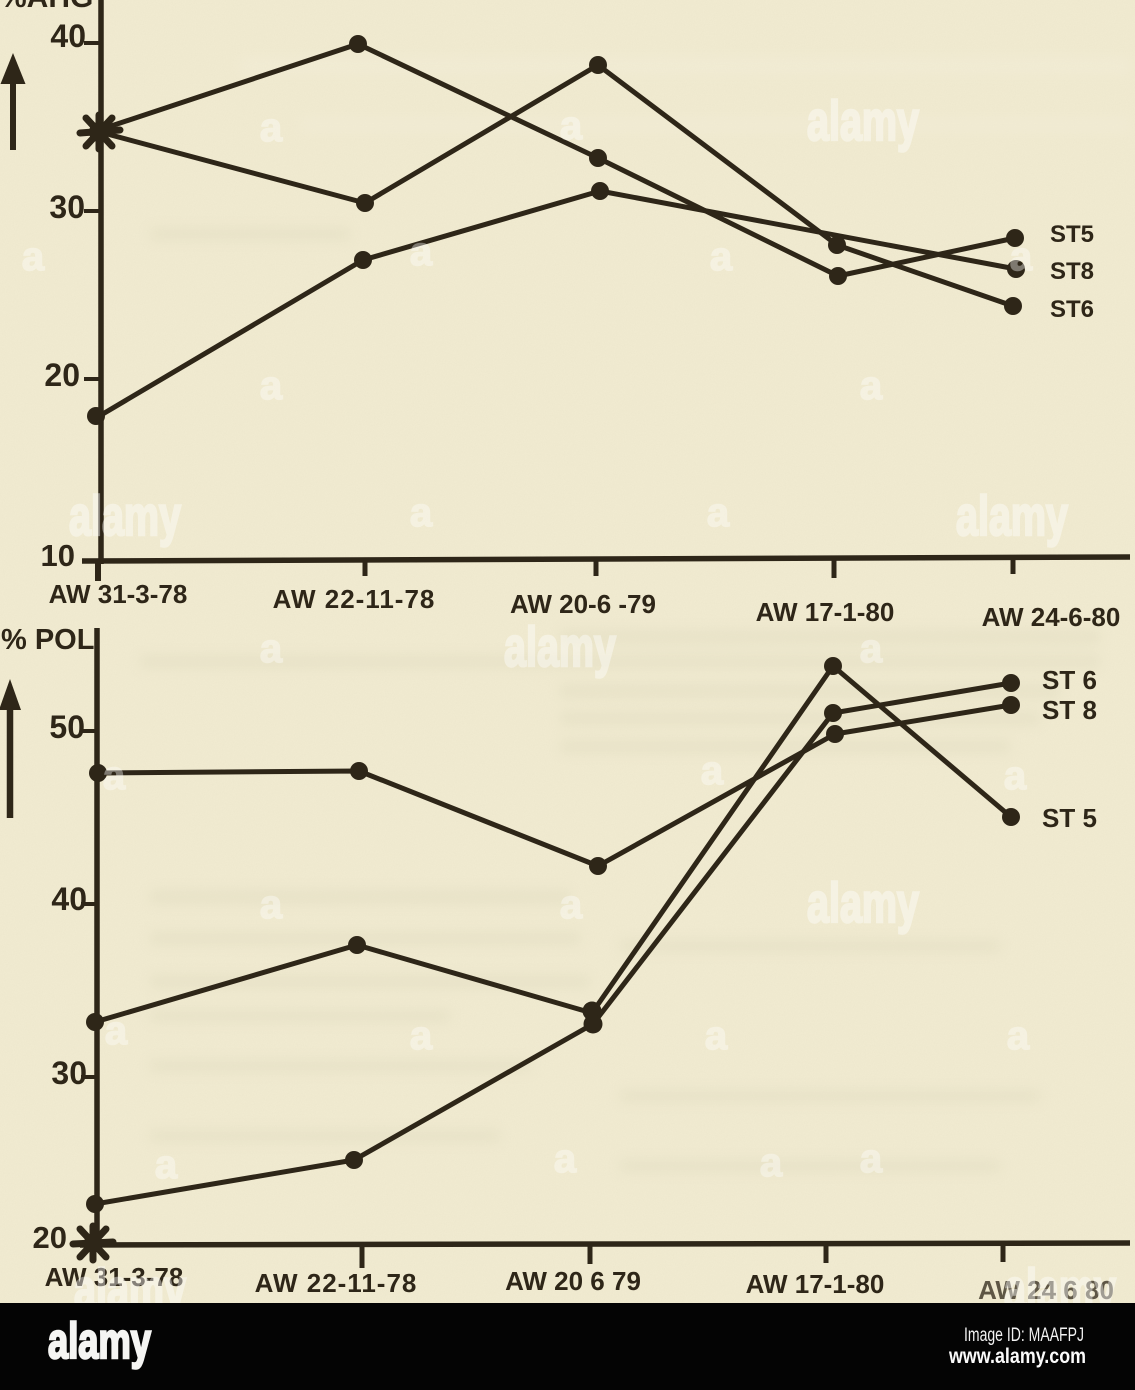  What do you see at coordinates (1024, 1335) in the screenshot?
I see `svg-text: Image ID: MAAFPJ` at bounding box center [1024, 1335].